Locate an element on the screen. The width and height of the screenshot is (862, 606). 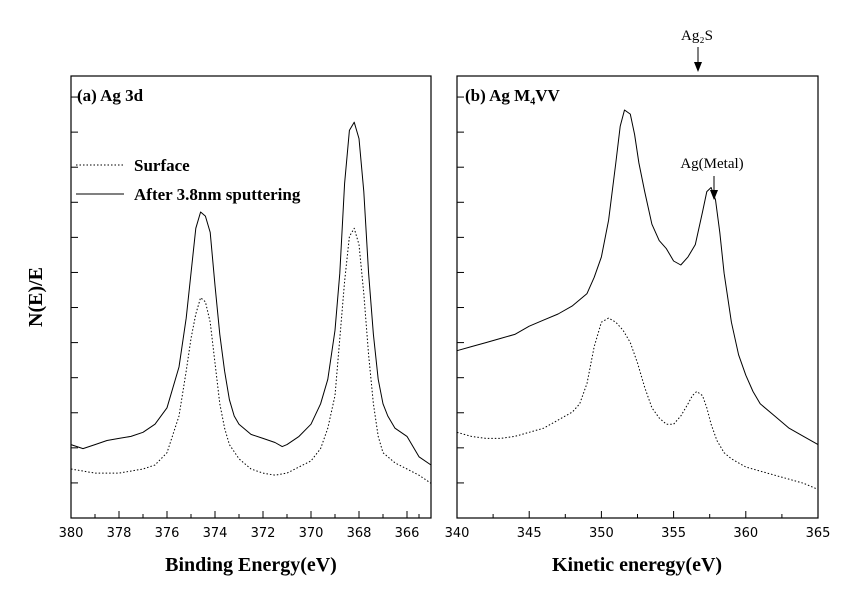
x-tick-label: 360 is located at coordinates (745, 533).